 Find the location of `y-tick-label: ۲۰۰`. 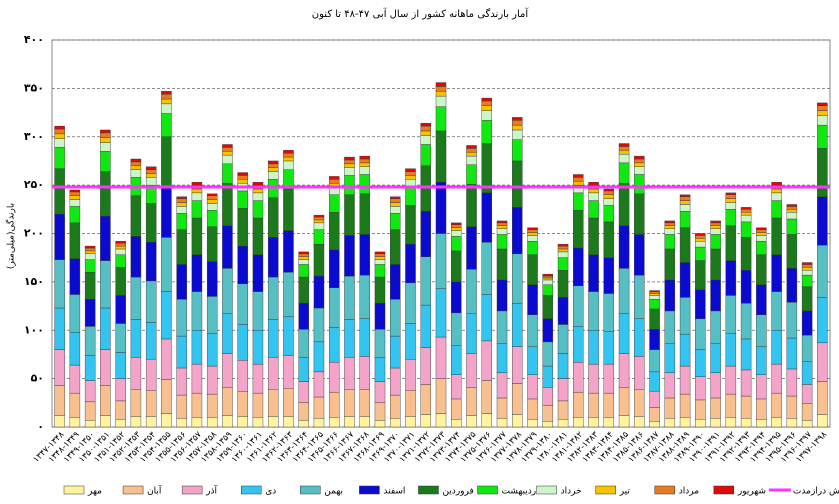

y-tick-label: ۲۰۰ is located at coordinates (34, 233).